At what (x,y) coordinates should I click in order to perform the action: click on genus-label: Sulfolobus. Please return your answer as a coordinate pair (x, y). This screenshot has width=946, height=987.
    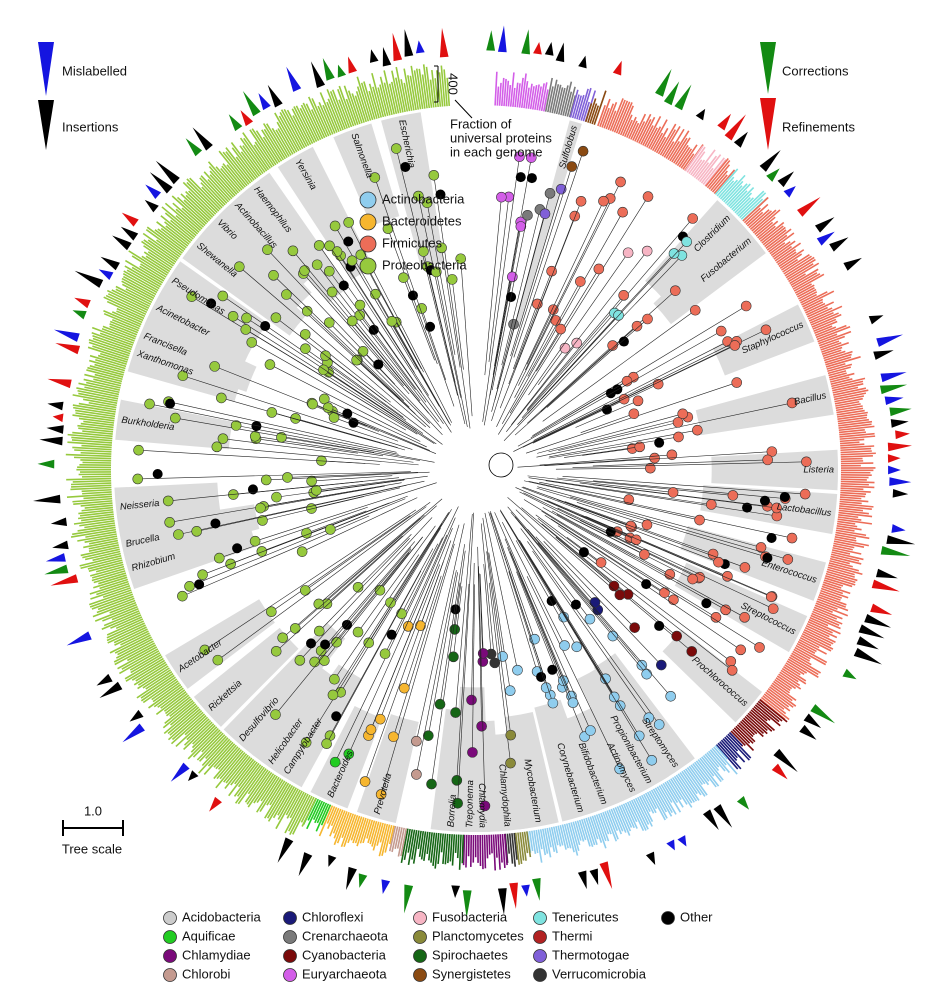
    Looking at the image, I should click on (568, 147).